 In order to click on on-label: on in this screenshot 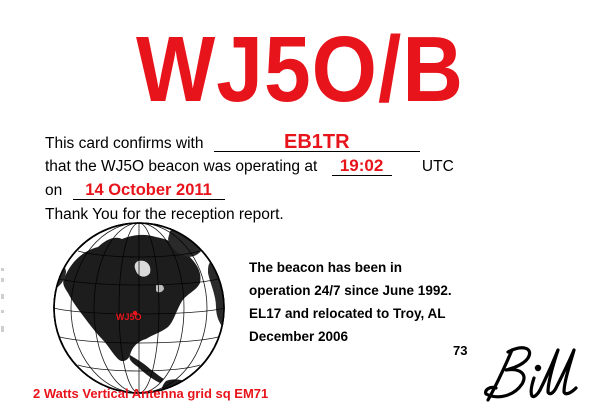, I will do `click(54, 190)`.